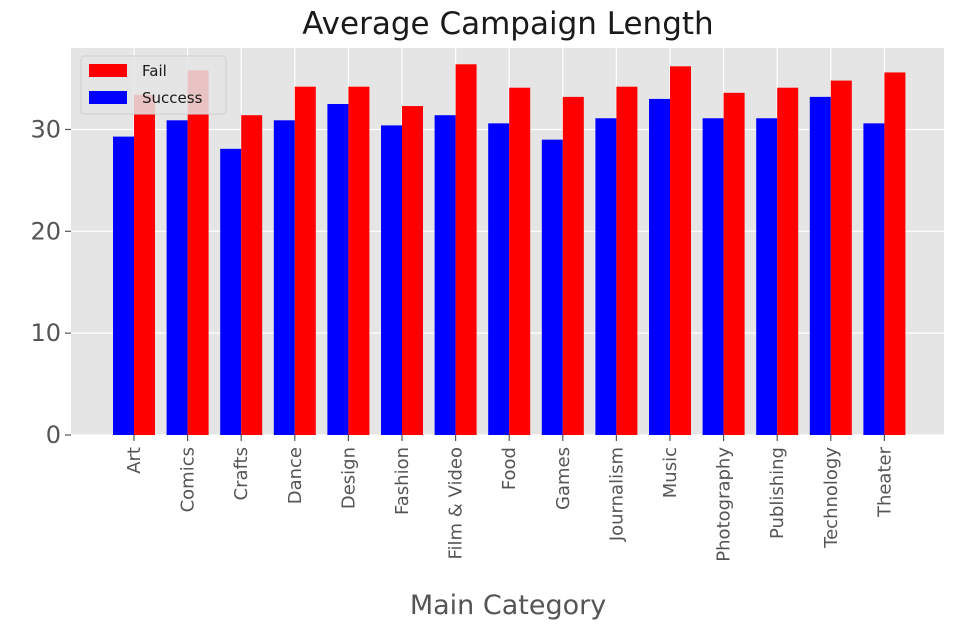 Image resolution: width=956 pixels, height=638 pixels. Describe the element at coordinates (627, 260) in the screenshot. I see `bar-fail-journalism` at that location.